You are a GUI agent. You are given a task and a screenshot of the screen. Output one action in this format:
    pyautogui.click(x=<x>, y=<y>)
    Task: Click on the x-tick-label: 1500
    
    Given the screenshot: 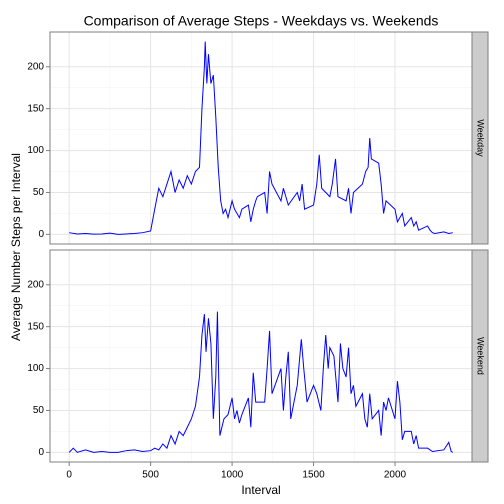 What is the action you would take?
    pyautogui.click(x=313, y=475)
    